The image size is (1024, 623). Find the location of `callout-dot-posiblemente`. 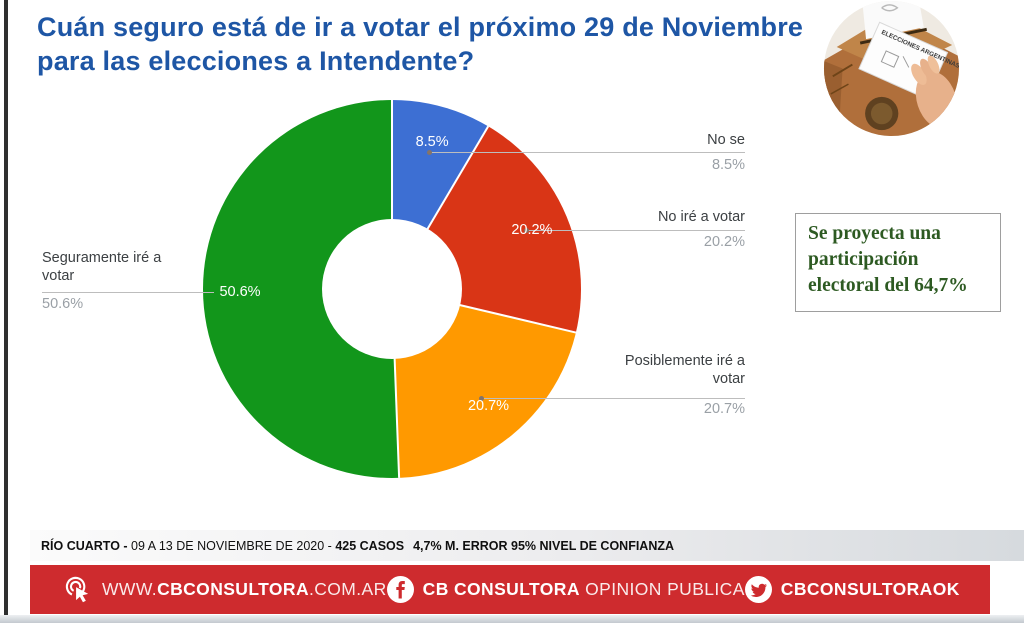

callout-dot-posiblemente is located at coordinates (481, 398).